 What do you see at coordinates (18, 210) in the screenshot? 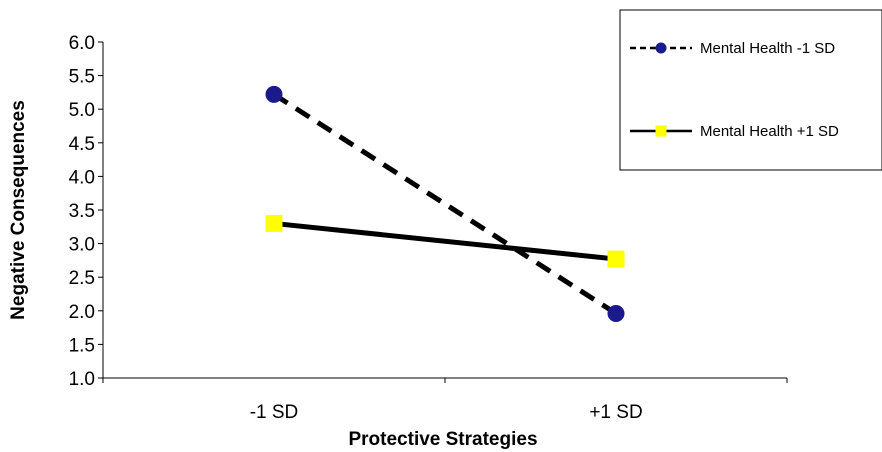
I see `y-axis-title: Negative Consequences` at bounding box center [18, 210].